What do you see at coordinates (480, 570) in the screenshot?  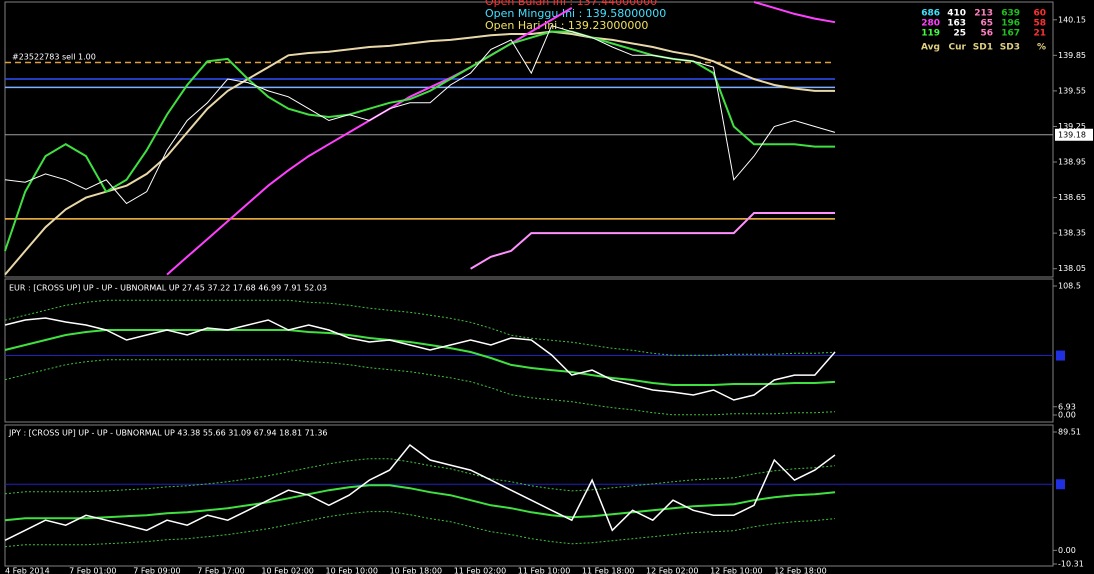 I see `x-tick-label: 11 Feb 02:00` at bounding box center [480, 570].